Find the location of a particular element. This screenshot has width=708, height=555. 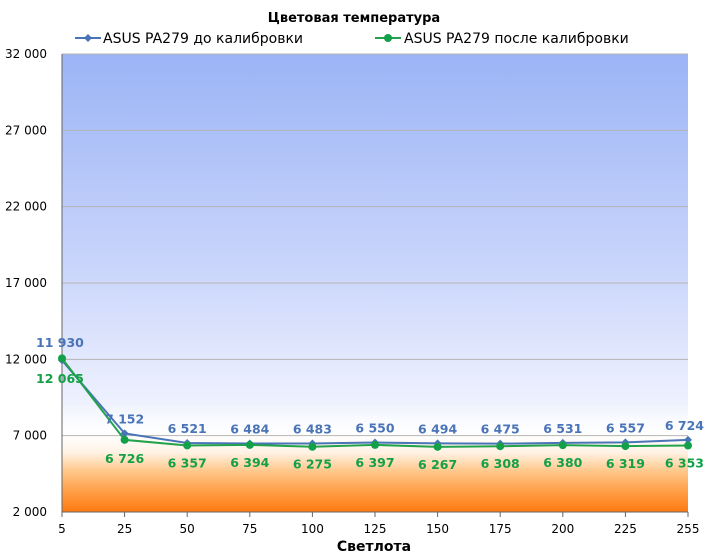

x-tick-label: 75 is located at coordinates (249, 529).